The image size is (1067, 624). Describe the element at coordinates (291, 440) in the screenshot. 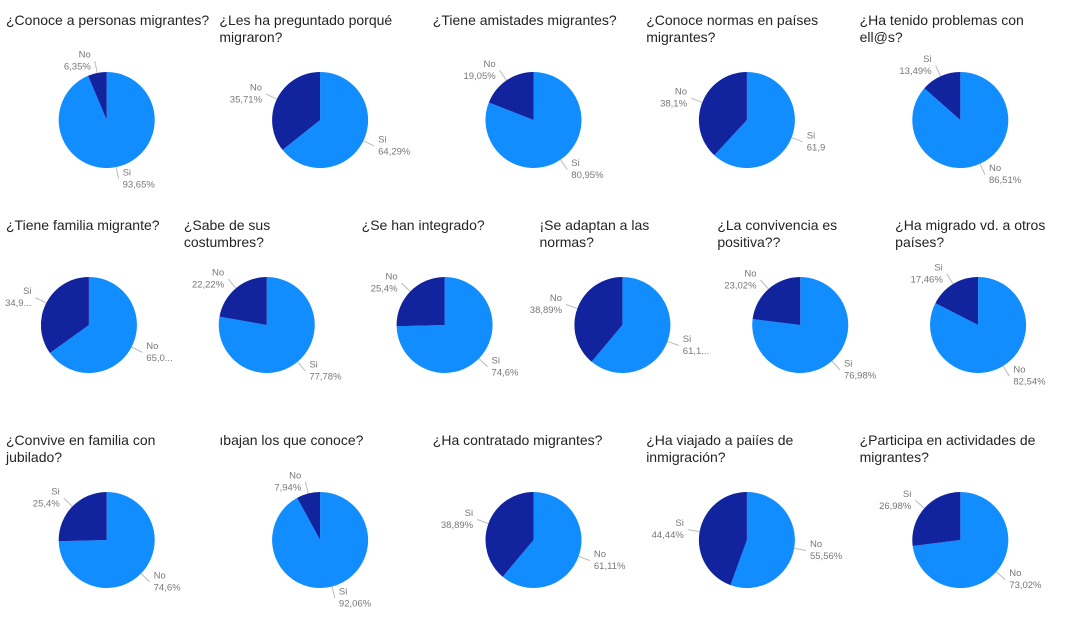

I see `chart-title: ıbajan los que conoce?` at that location.